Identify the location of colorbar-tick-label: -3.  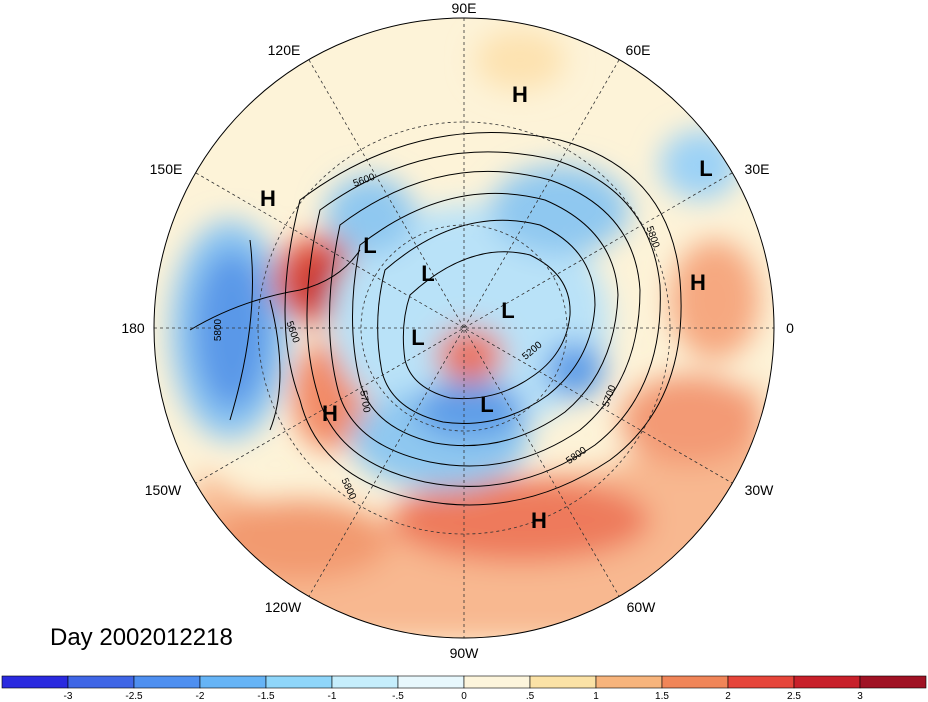
(68, 696).